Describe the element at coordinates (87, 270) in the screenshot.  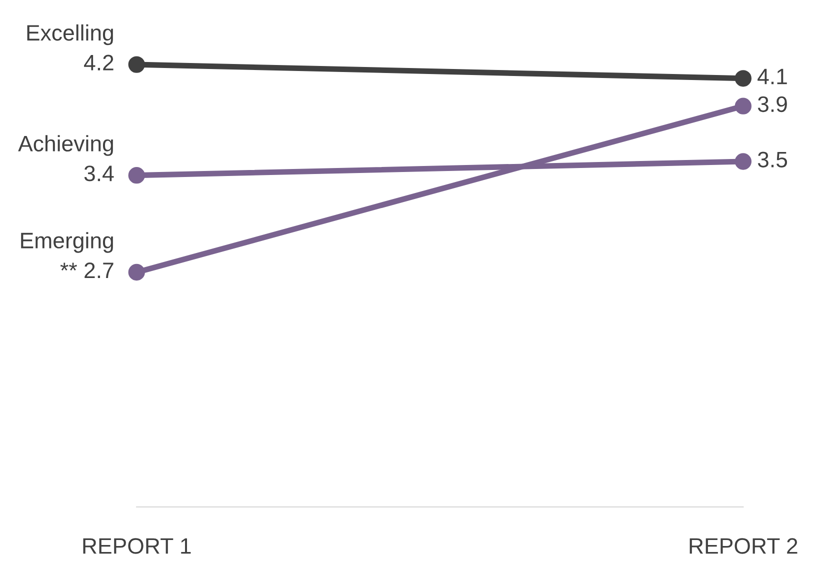
I see `data-label: ** 2.7` at that location.